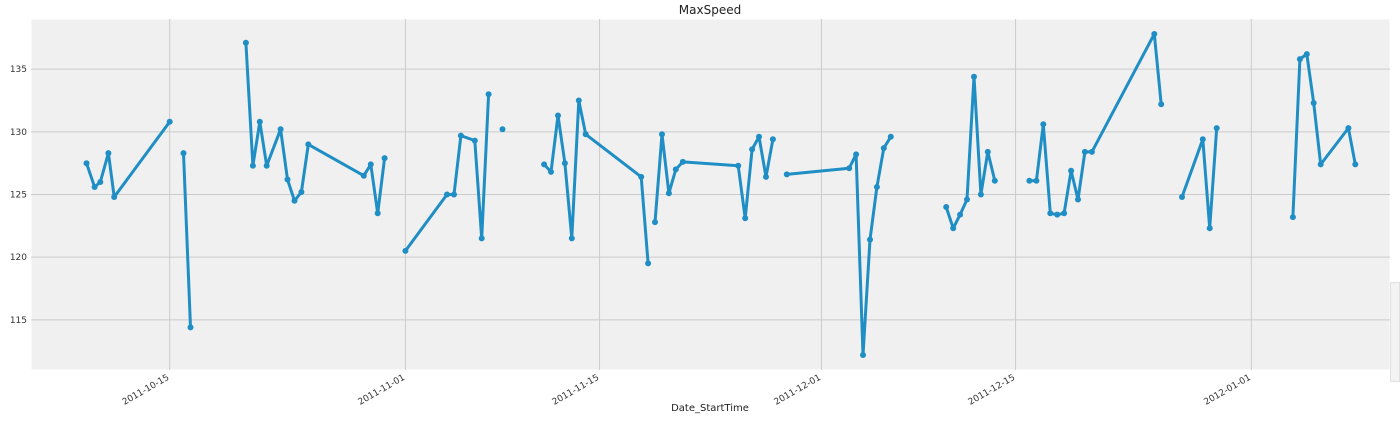  What do you see at coordinates (18, 321) in the screenshot?
I see `y-tick-label: 115` at bounding box center [18, 321].